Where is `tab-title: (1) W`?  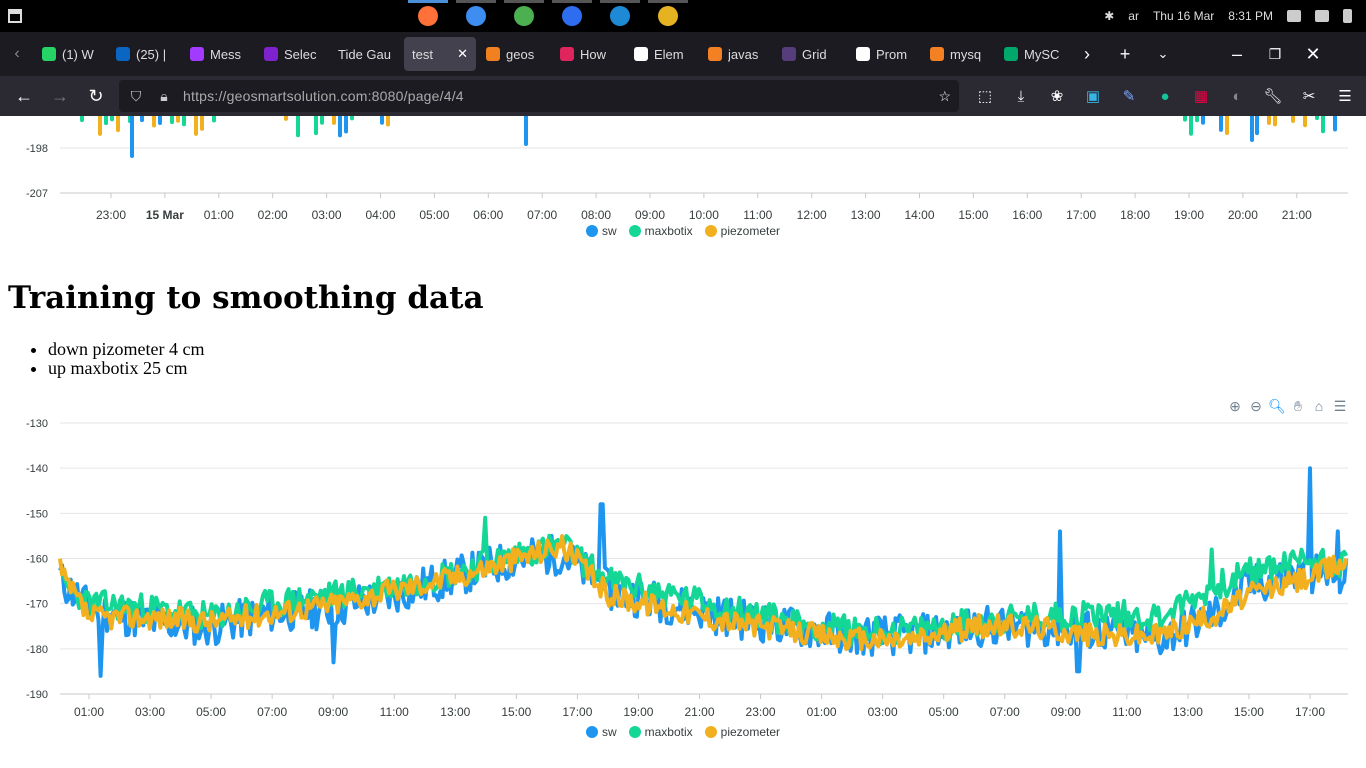
tab-title: (1) W is located at coordinates (78, 54).